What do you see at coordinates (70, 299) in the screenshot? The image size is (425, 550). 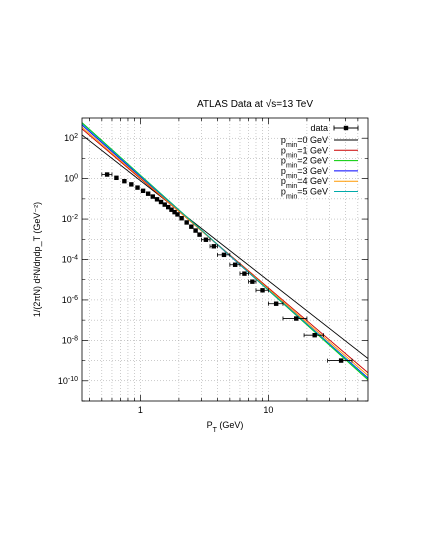 I see `y-tick-label: 10⁻⁶` at bounding box center [70, 299].